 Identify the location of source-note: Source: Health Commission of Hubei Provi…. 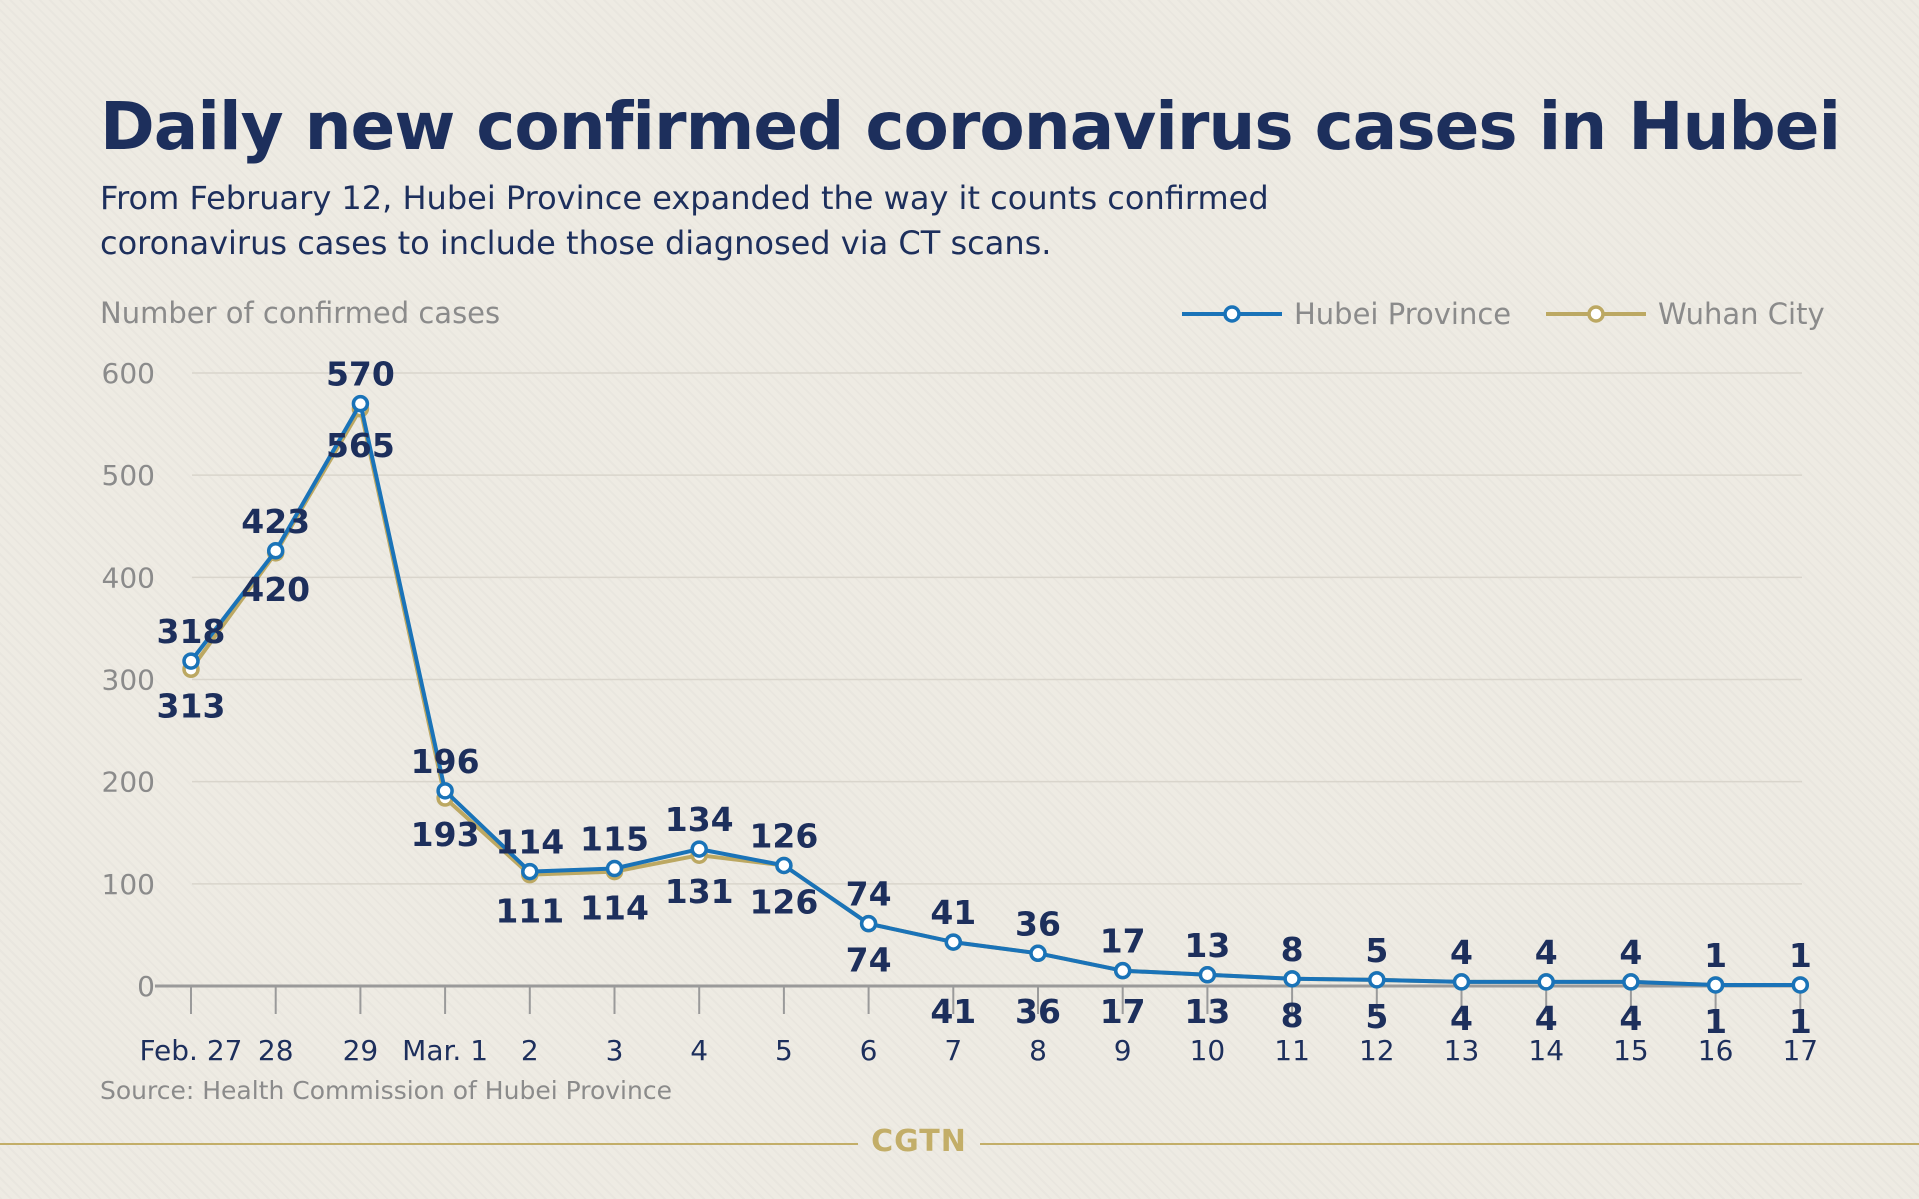
(386, 1090).